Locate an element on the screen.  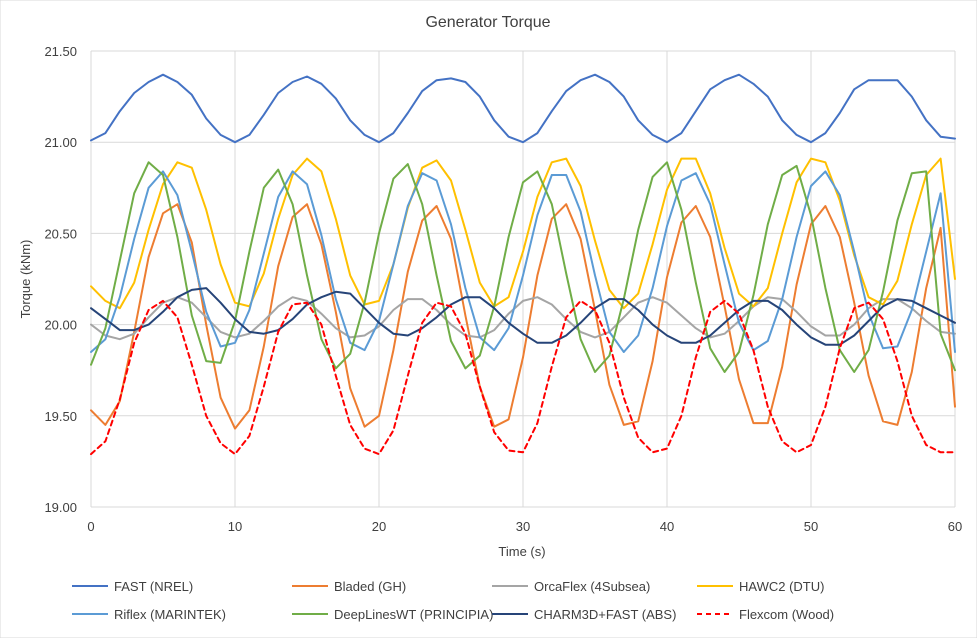
y-tick-label: 20.00 is located at coordinates (60, 325).